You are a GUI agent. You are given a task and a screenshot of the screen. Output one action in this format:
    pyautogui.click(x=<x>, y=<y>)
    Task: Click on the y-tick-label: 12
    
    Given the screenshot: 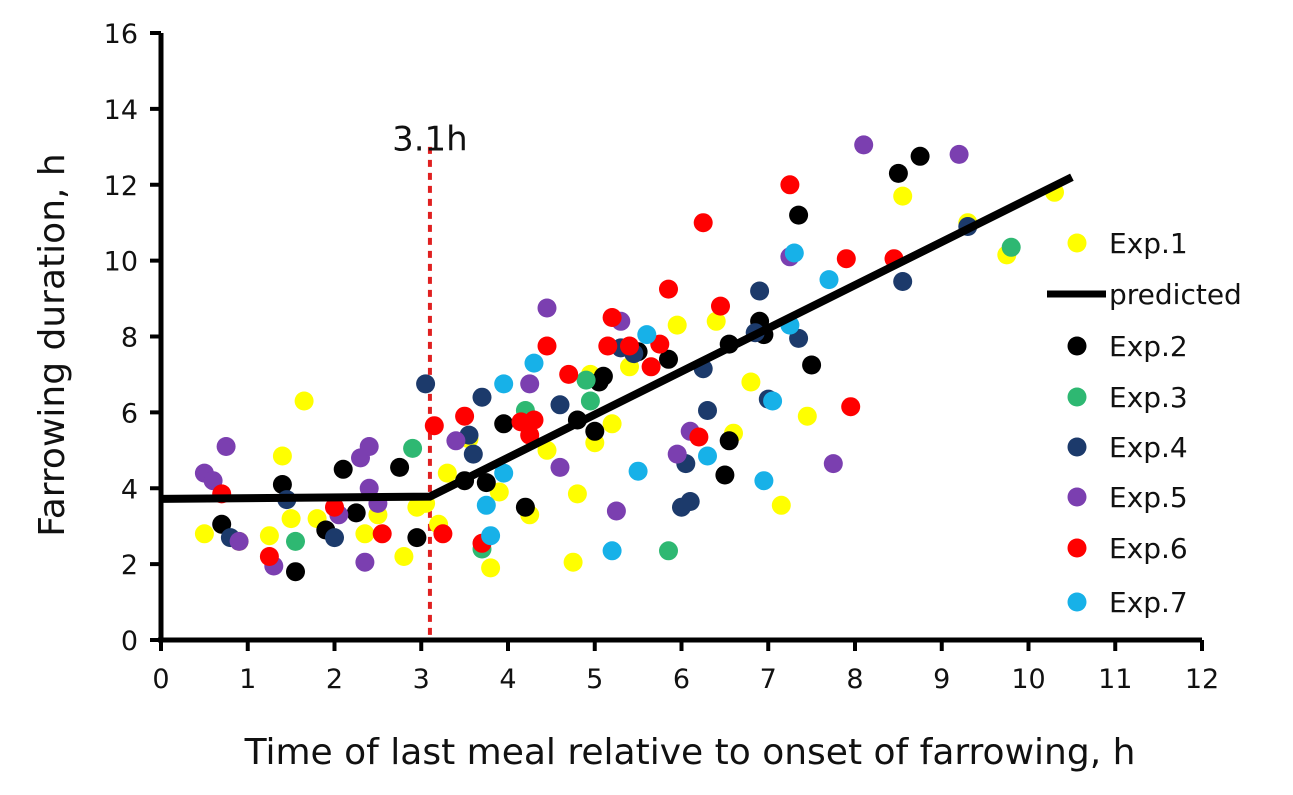 What is the action you would take?
    pyautogui.click(x=121, y=186)
    